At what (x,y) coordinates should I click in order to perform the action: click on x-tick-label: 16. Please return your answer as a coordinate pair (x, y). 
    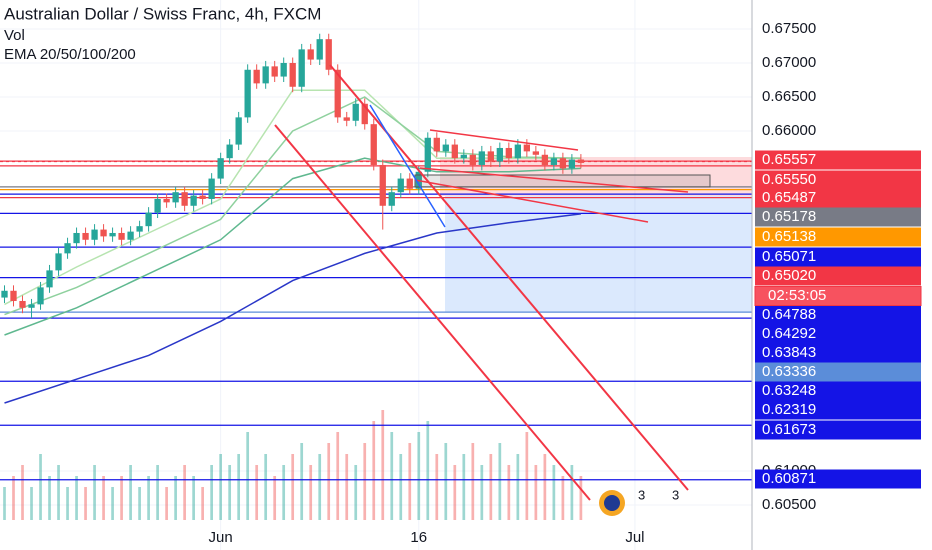
    Looking at the image, I should click on (418, 537).